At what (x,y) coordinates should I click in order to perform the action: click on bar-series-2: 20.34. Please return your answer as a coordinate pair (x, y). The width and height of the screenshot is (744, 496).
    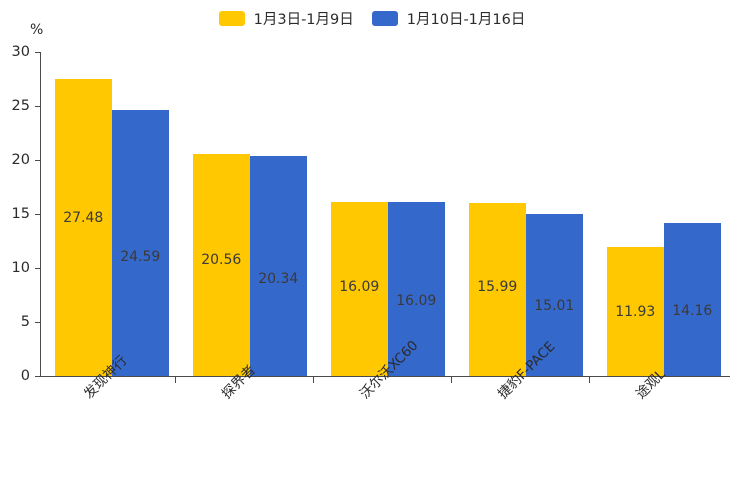
    Looking at the image, I should click on (278, 266).